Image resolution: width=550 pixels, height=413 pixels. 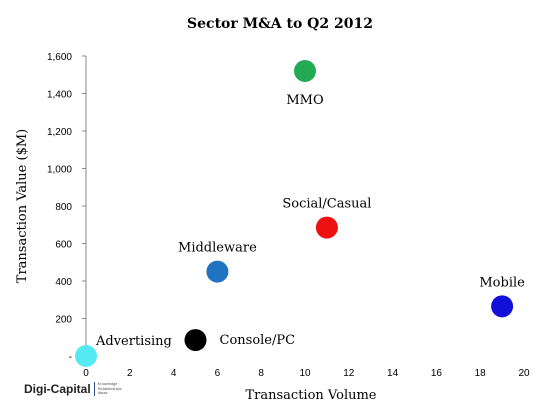 I want to click on x-tick-label: 18, so click(x=481, y=373).